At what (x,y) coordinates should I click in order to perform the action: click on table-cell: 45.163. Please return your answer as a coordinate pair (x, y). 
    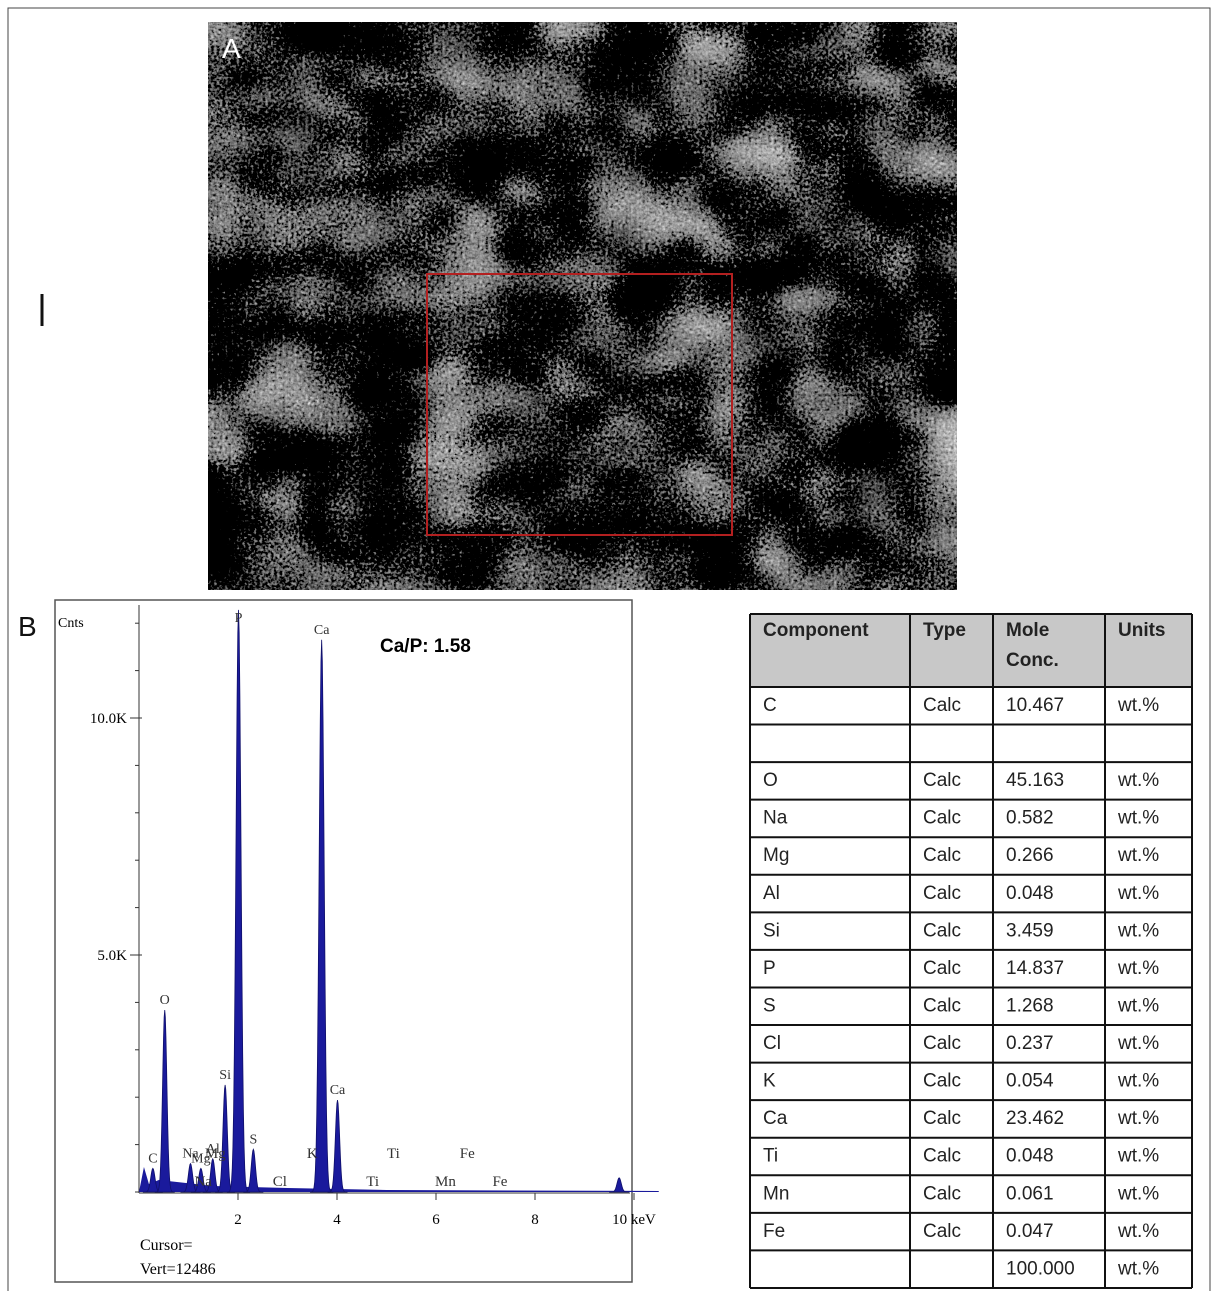
    Looking at the image, I should click on (1035, 780).